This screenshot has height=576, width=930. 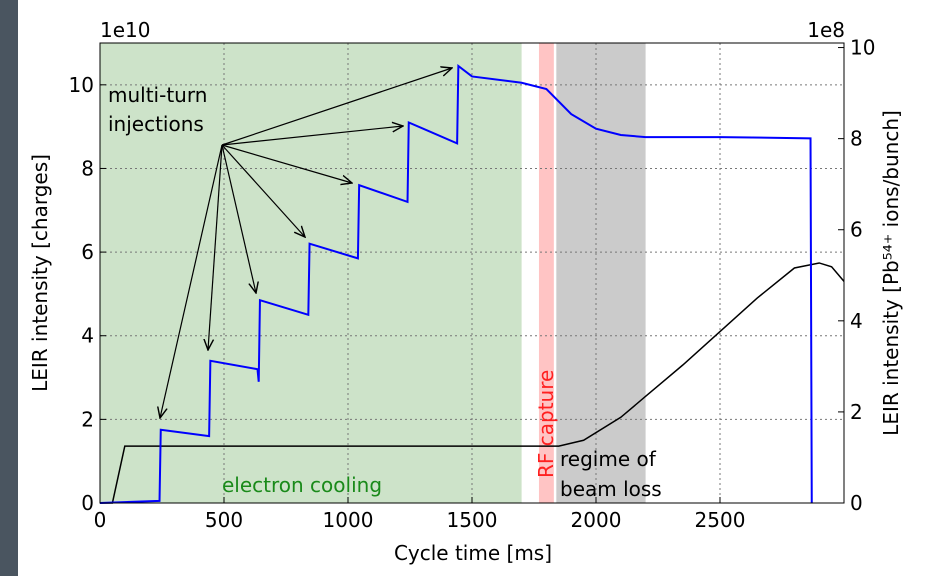 What do you see at coordinates (348, 520) in the screenshot?
I see `x-tick-label: 1000` at bounding box center [348, 520].